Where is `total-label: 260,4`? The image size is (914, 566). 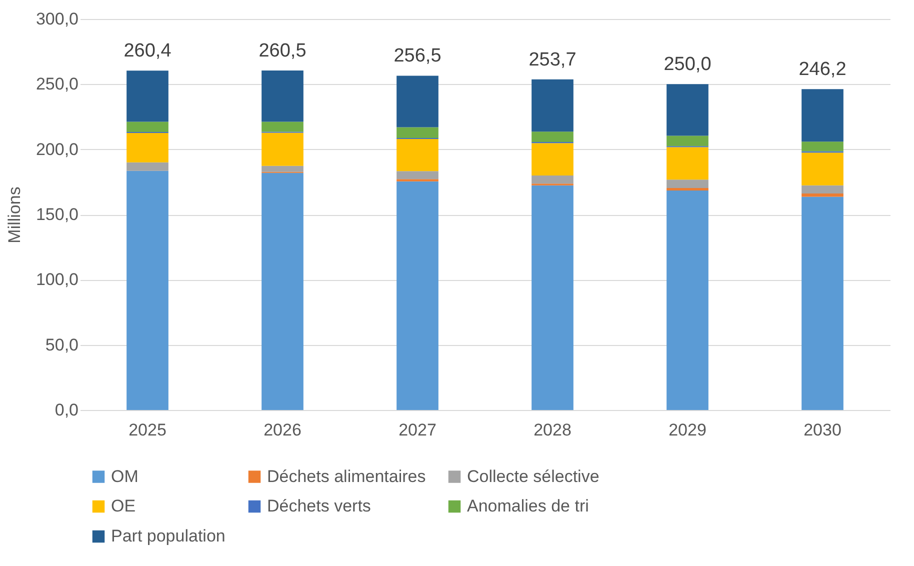 total-label: 260,4 is located at coordinates (148, 51).